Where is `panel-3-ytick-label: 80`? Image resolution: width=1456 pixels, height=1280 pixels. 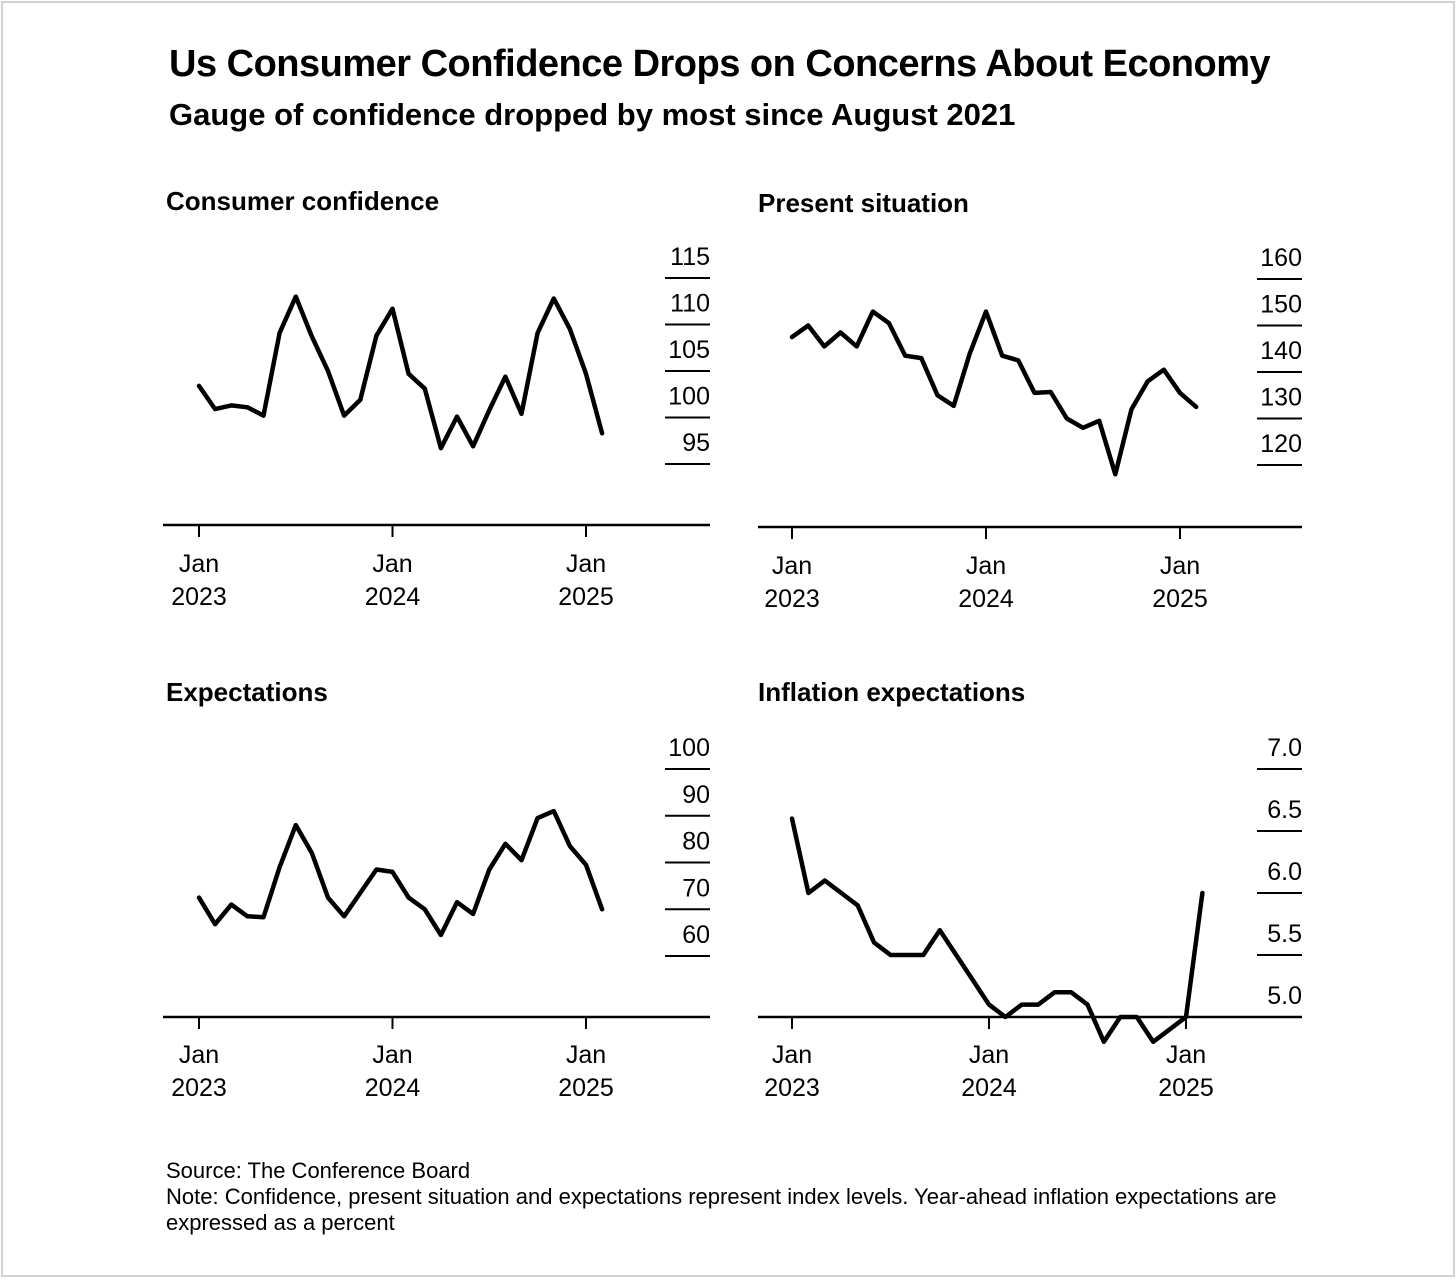
panel-3-ytick-label: 80 is located at coordinates (696, 842).